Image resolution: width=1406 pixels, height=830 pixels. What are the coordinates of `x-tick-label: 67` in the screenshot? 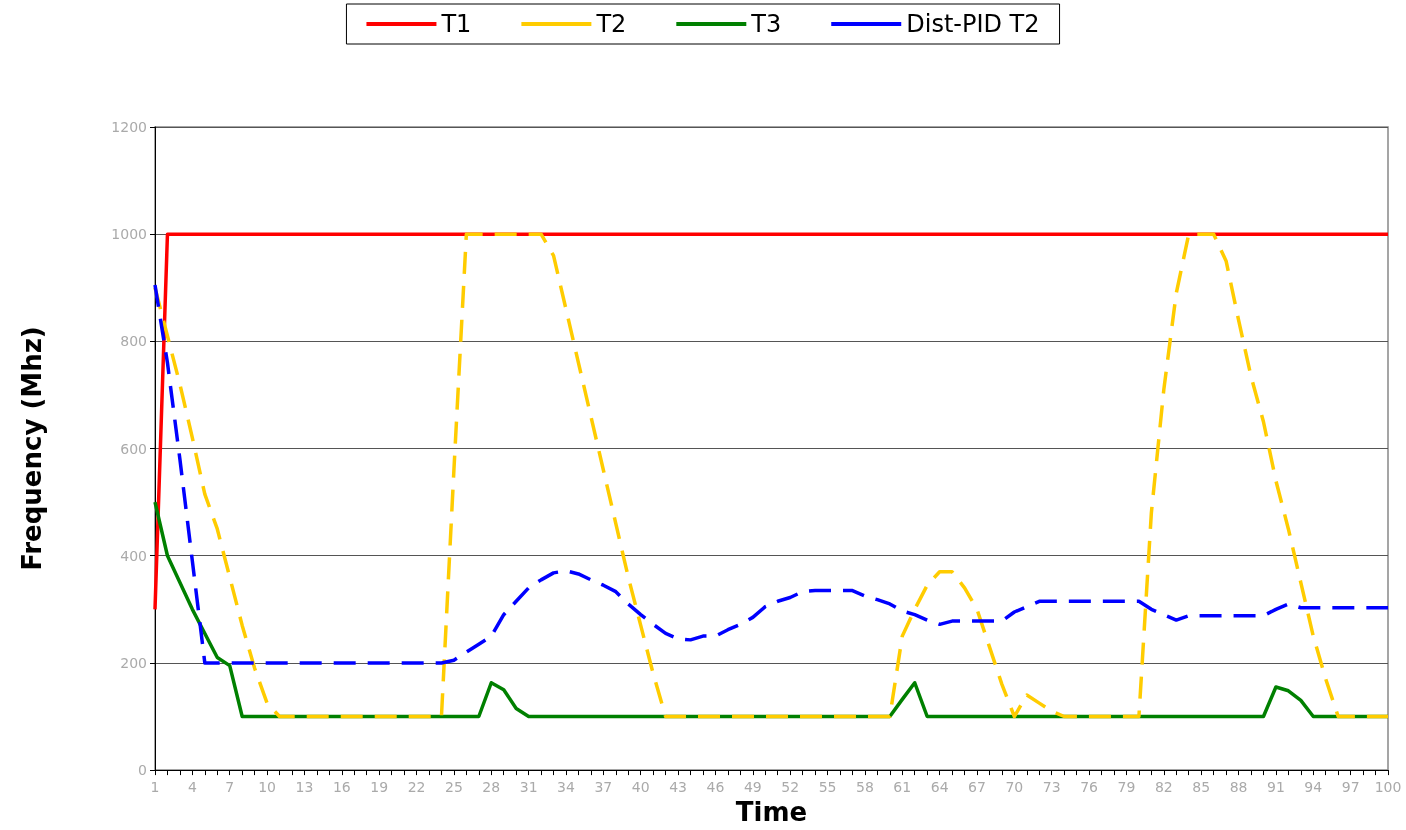 It's located at (977, 787).